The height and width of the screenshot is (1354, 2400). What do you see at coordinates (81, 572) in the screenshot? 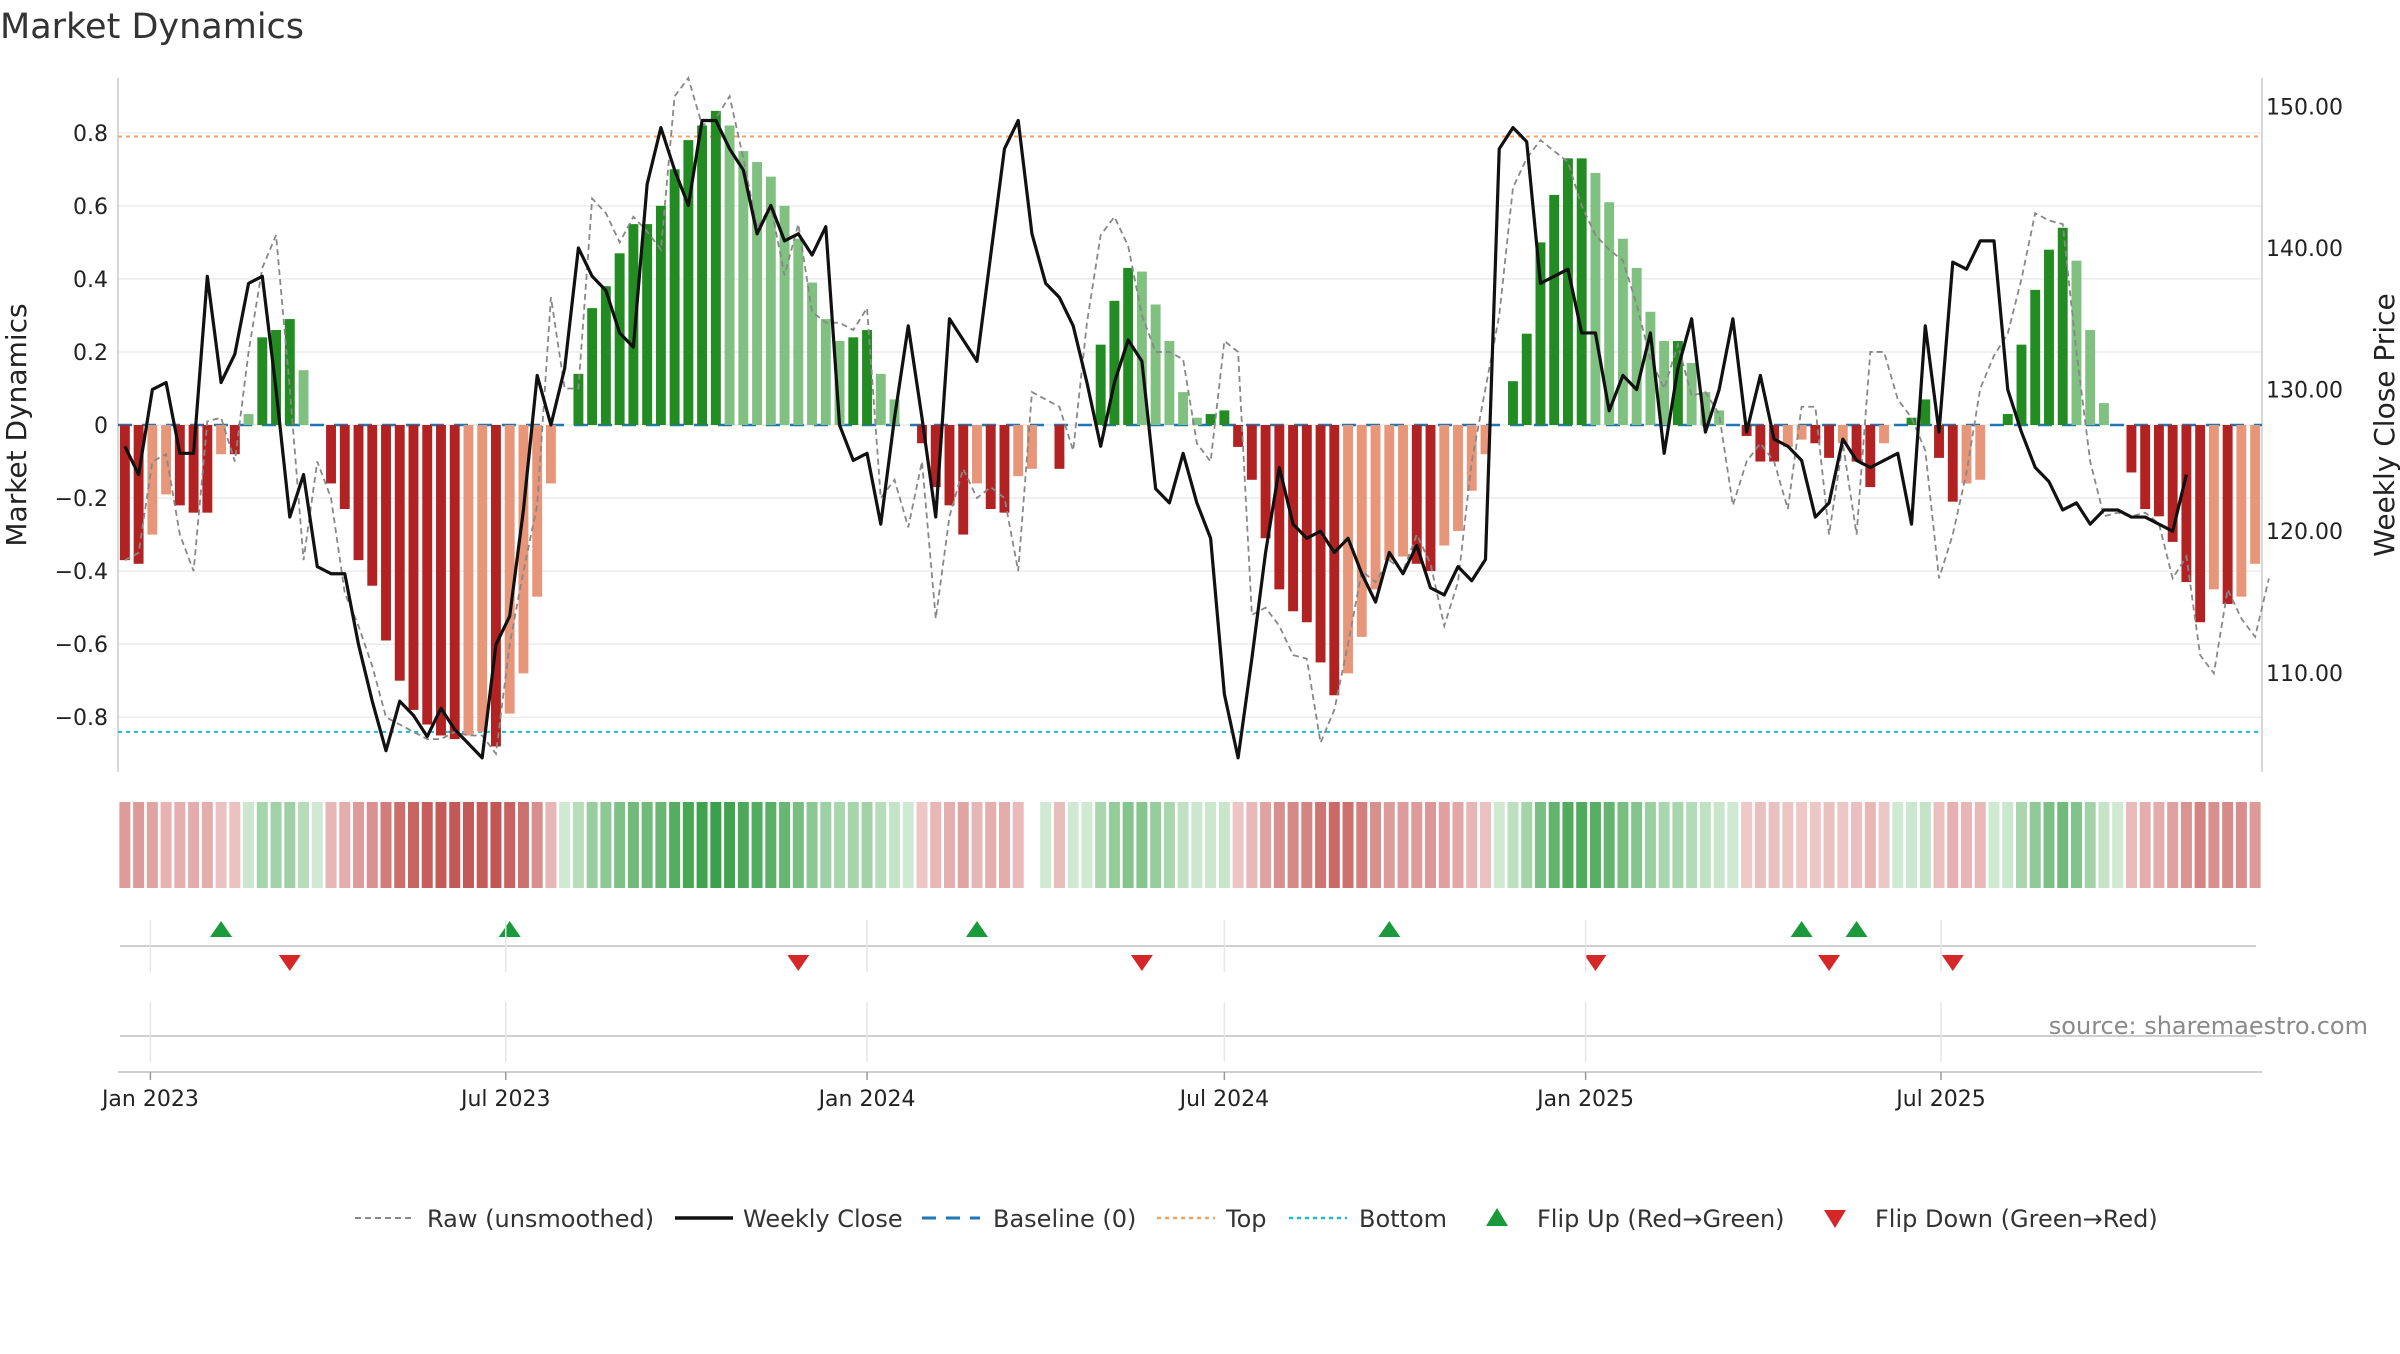
I see `left-tick-label: −0.4` at bounding box center [81, 572].